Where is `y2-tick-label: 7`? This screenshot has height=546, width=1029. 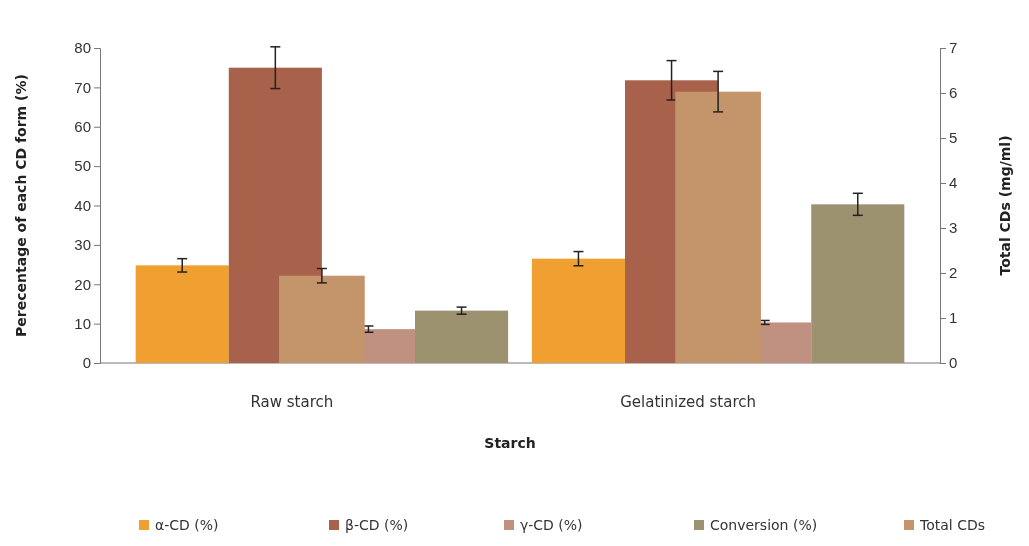 y2-tick-label: 7 is located at coordinates (953, 48).